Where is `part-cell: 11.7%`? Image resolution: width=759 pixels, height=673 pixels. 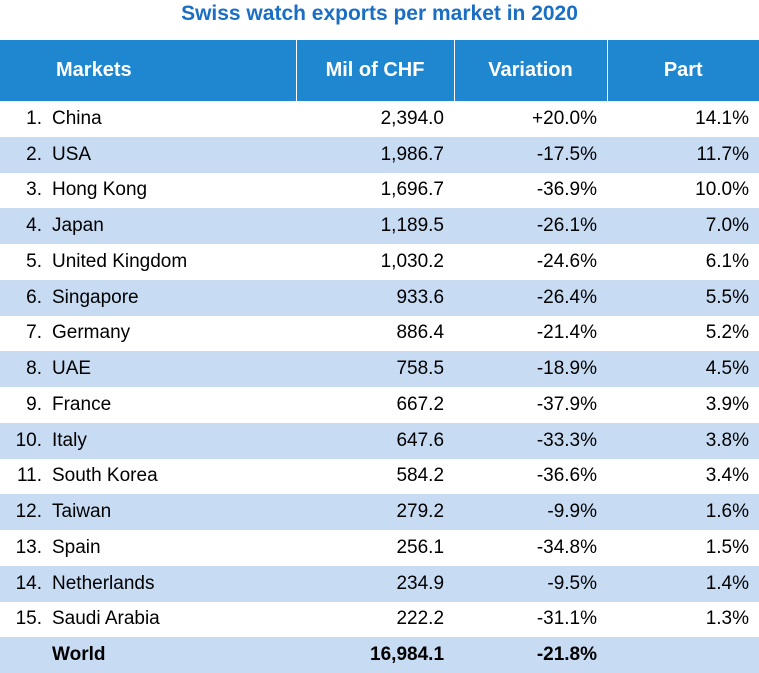
part-cell: 11.7% is located at coordinates (723, 154).